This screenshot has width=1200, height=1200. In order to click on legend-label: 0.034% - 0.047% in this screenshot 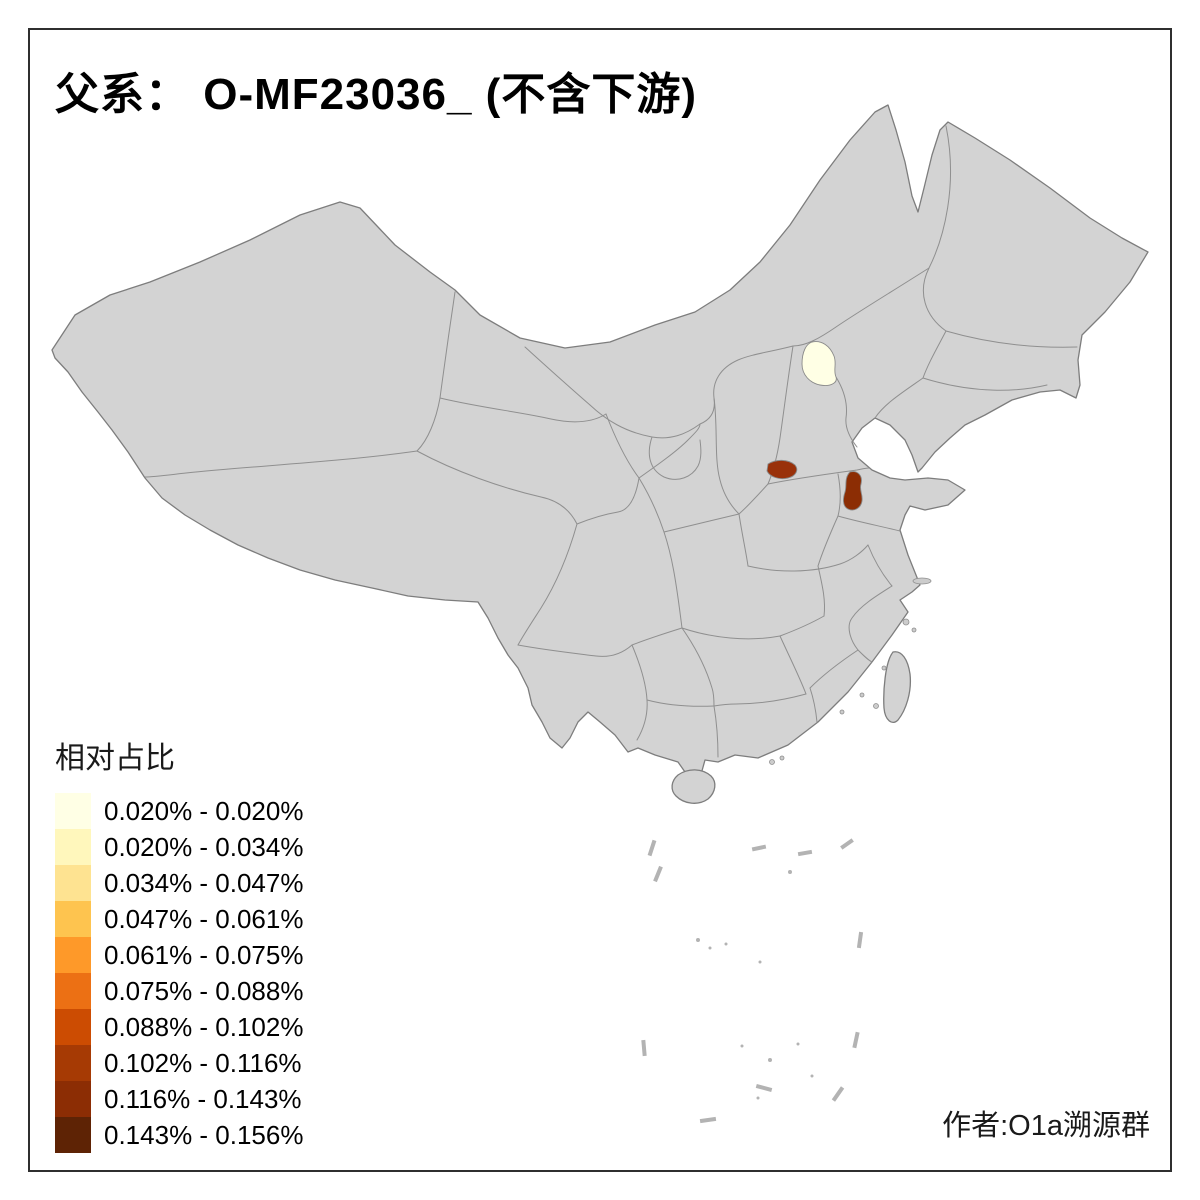, I will do `click(204, 882)`.